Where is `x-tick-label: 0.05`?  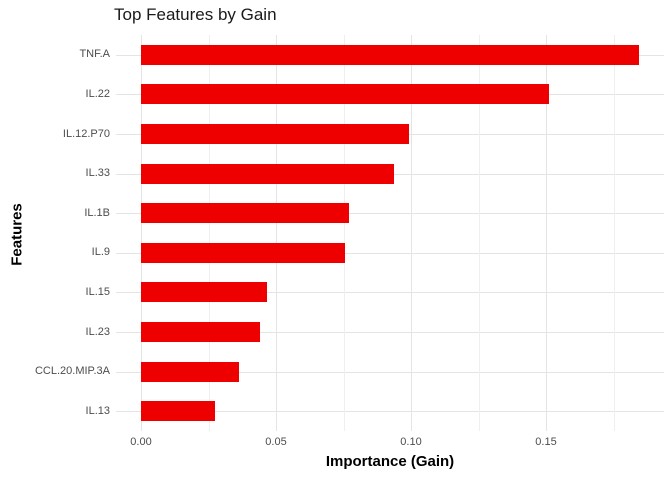
x-tick-label: 0.05 is located at coordinates (276, 442).